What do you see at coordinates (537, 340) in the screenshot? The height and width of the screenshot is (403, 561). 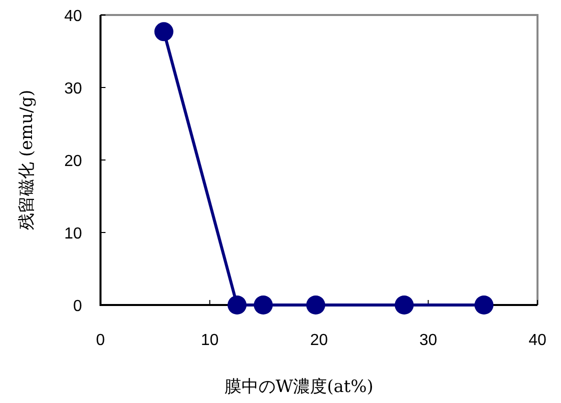 I see `x-tick-label: 40` at bounding box center [537, 340].